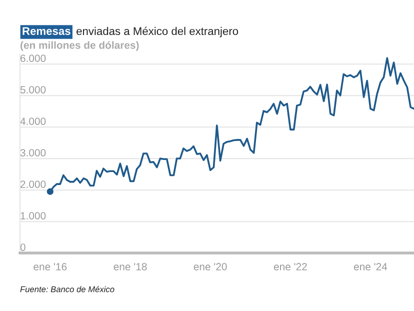 This screenshot has width=414, height=311. Describe the element at coordinates (371, 266) in the screenshot. I see `x-tick-label: ene '24` at that location.